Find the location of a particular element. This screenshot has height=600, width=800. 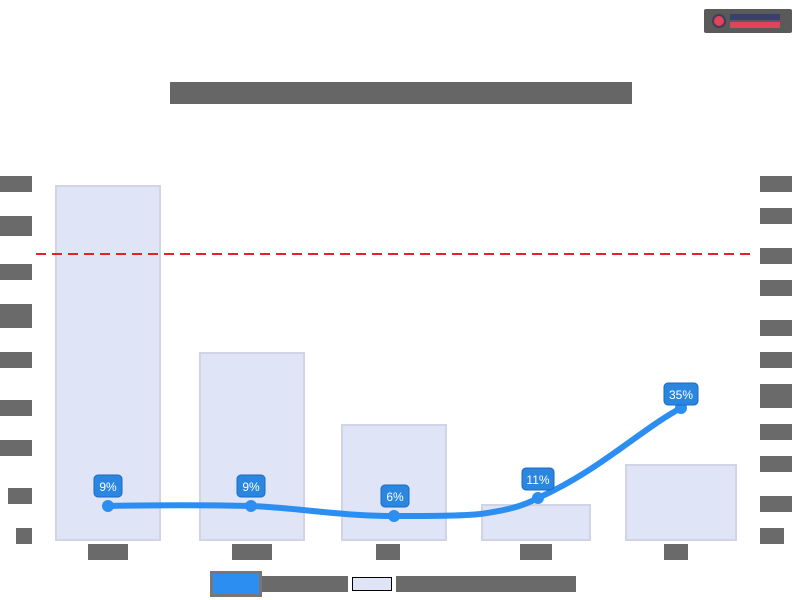

left-axis is located at coordinates (16, 360).